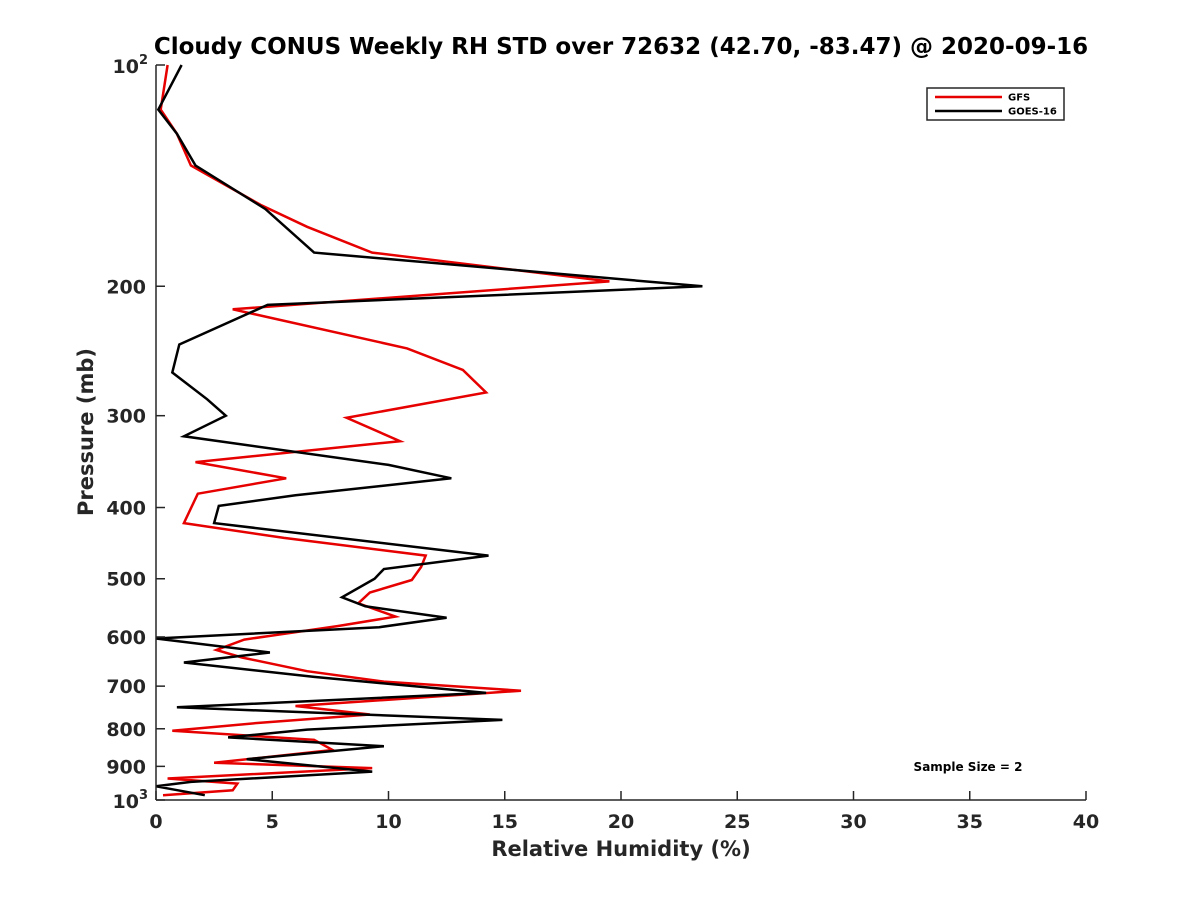 Image resolution: width=1200 pixels, height=900 pixels. Describe the element at coordinates (126, 730) in the screenshot. I see `y-tick-label: 800` at that location.